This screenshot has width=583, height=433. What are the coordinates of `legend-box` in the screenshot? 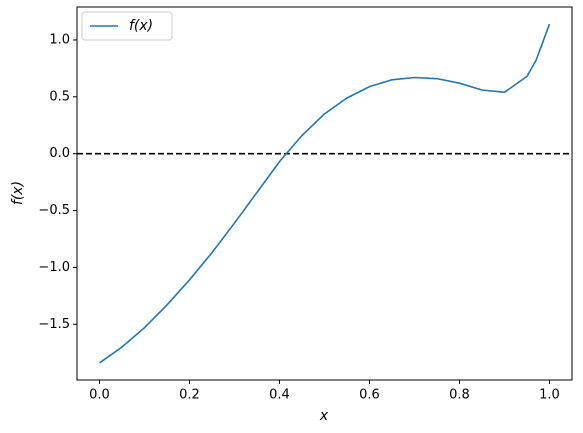 It's located at (127, 26).